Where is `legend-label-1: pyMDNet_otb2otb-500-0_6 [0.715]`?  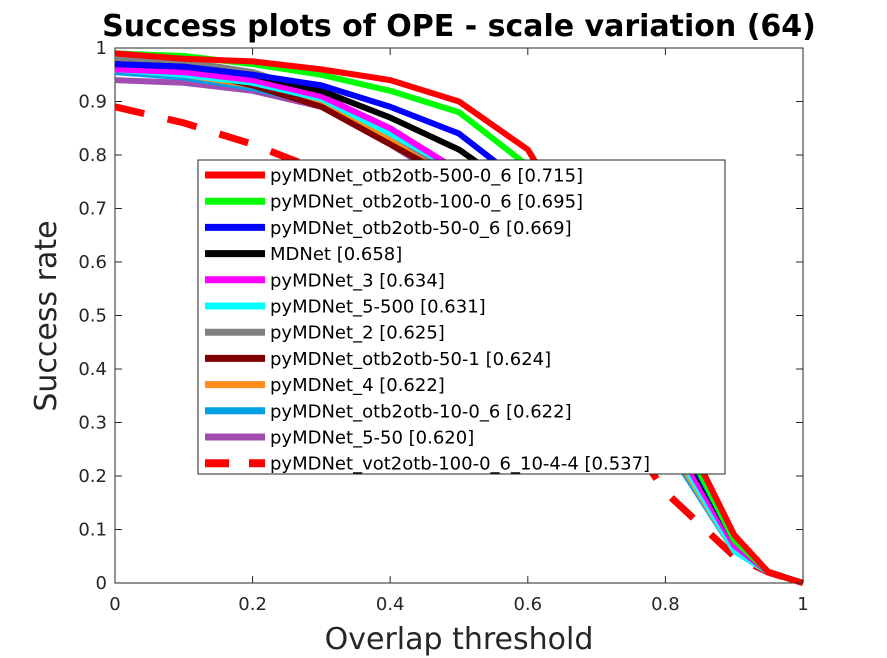
legend-label-1: pyMDNet_otb2otb-500-0_6 [0.715] is located at coordinates (426, 176).